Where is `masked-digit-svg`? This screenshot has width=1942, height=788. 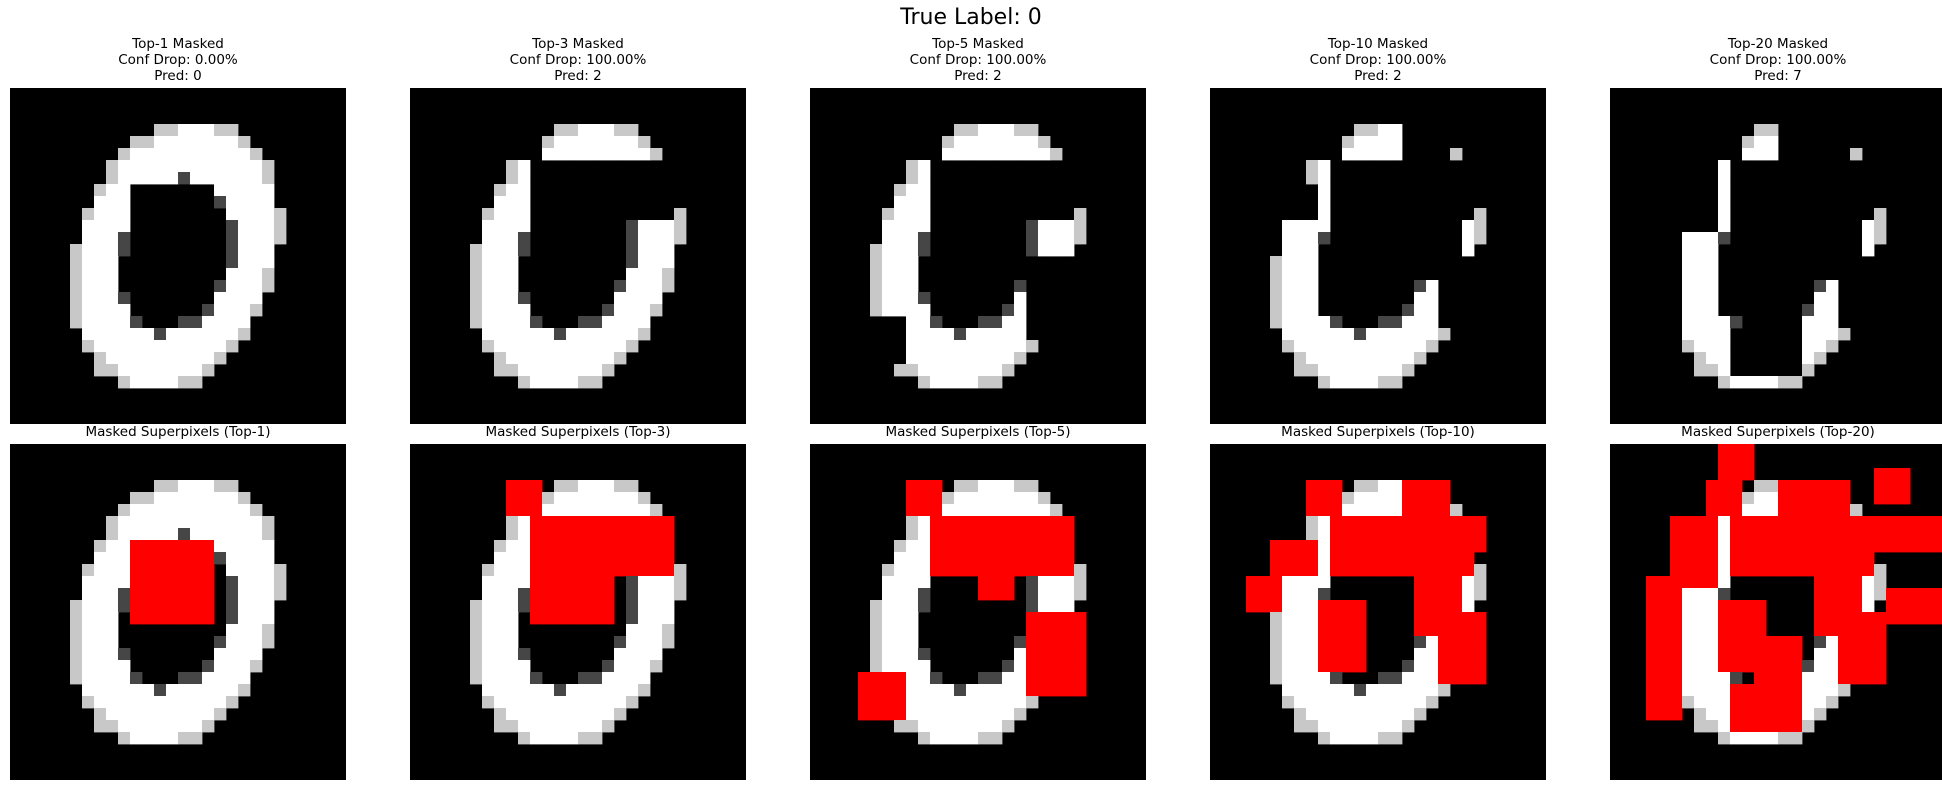
masked-digit-svg is located at coordinates (1776, 256).